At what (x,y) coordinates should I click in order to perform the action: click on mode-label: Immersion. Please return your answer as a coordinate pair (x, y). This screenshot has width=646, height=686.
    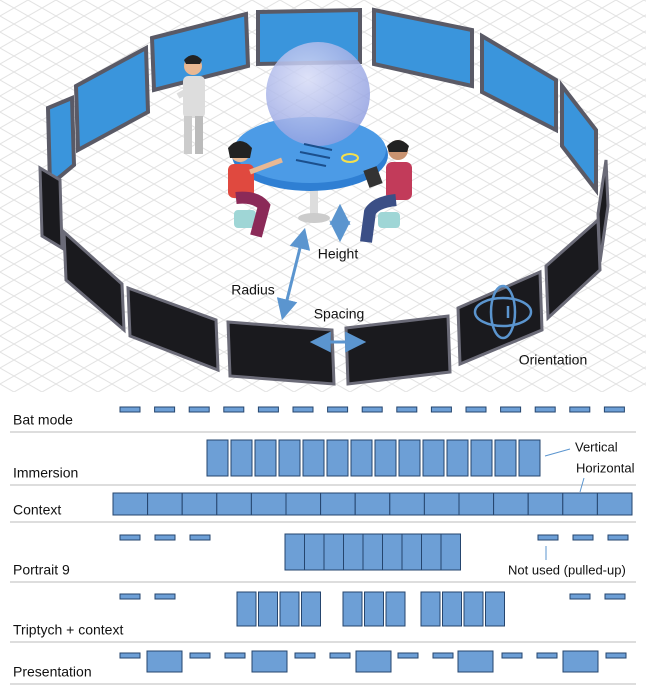
    Looking at the image, I should click on (45, 473).